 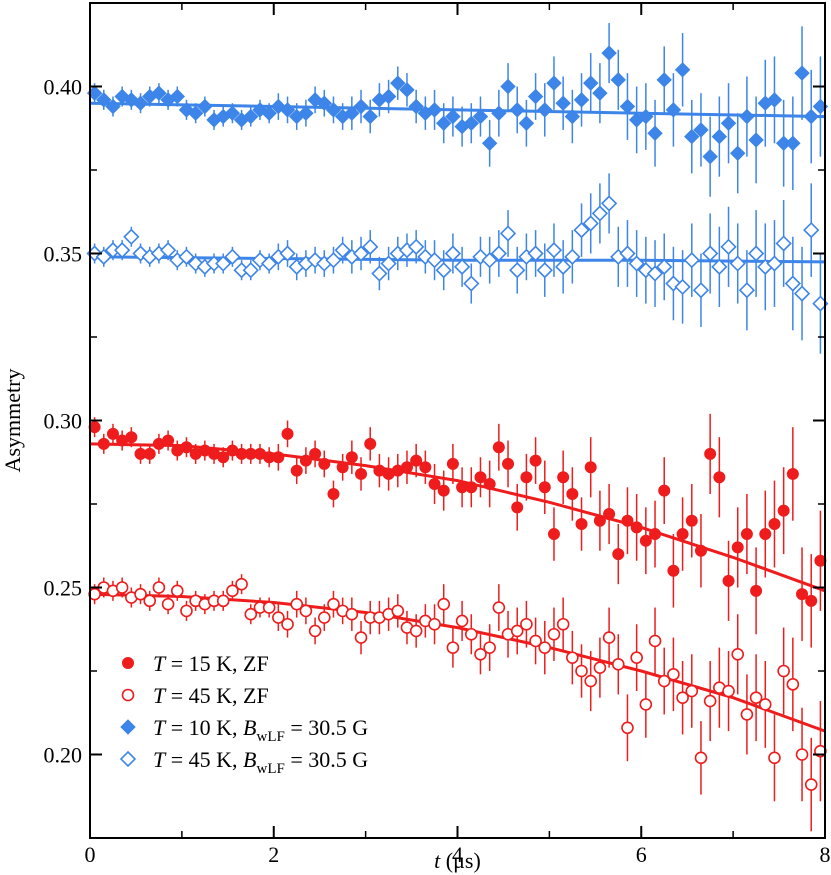 I want to click on x-axis-label: t (μs), so click(x=457, y=860).